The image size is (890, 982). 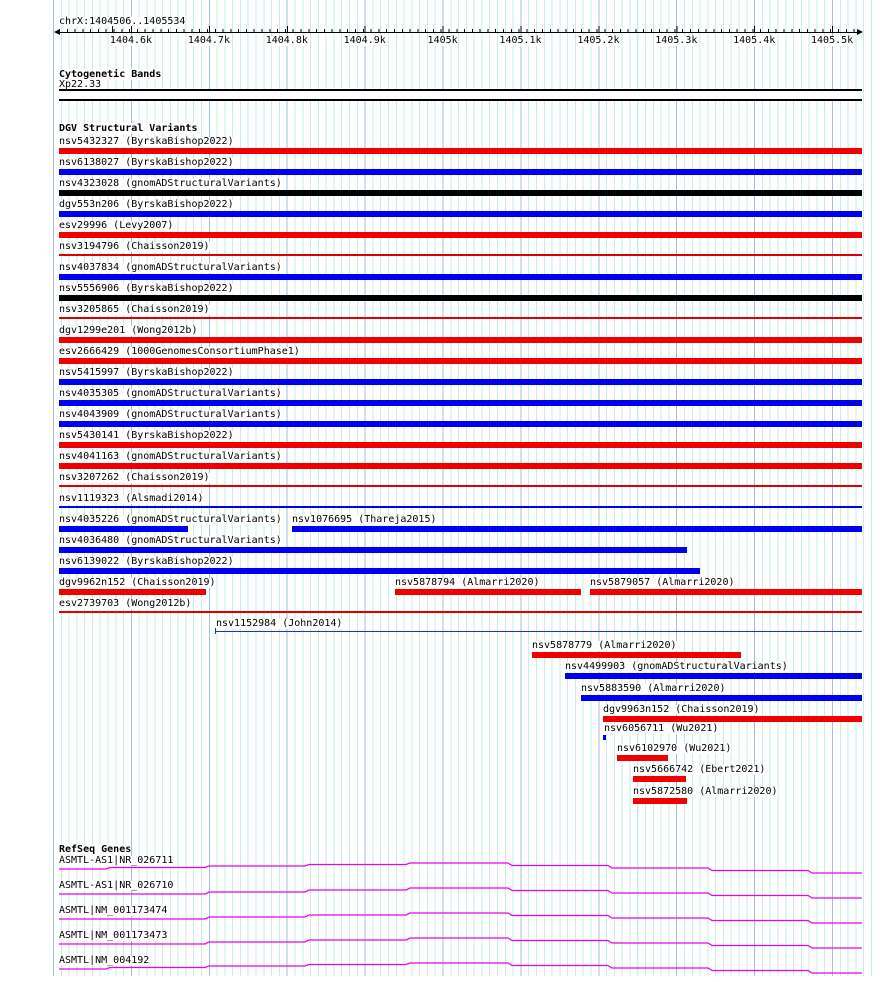 What do you see at coordinates (134, 246) in the screenshot?
I see `variant-label: nsv3194796 (Chaisson2019)` at bounding box center [134, 246].